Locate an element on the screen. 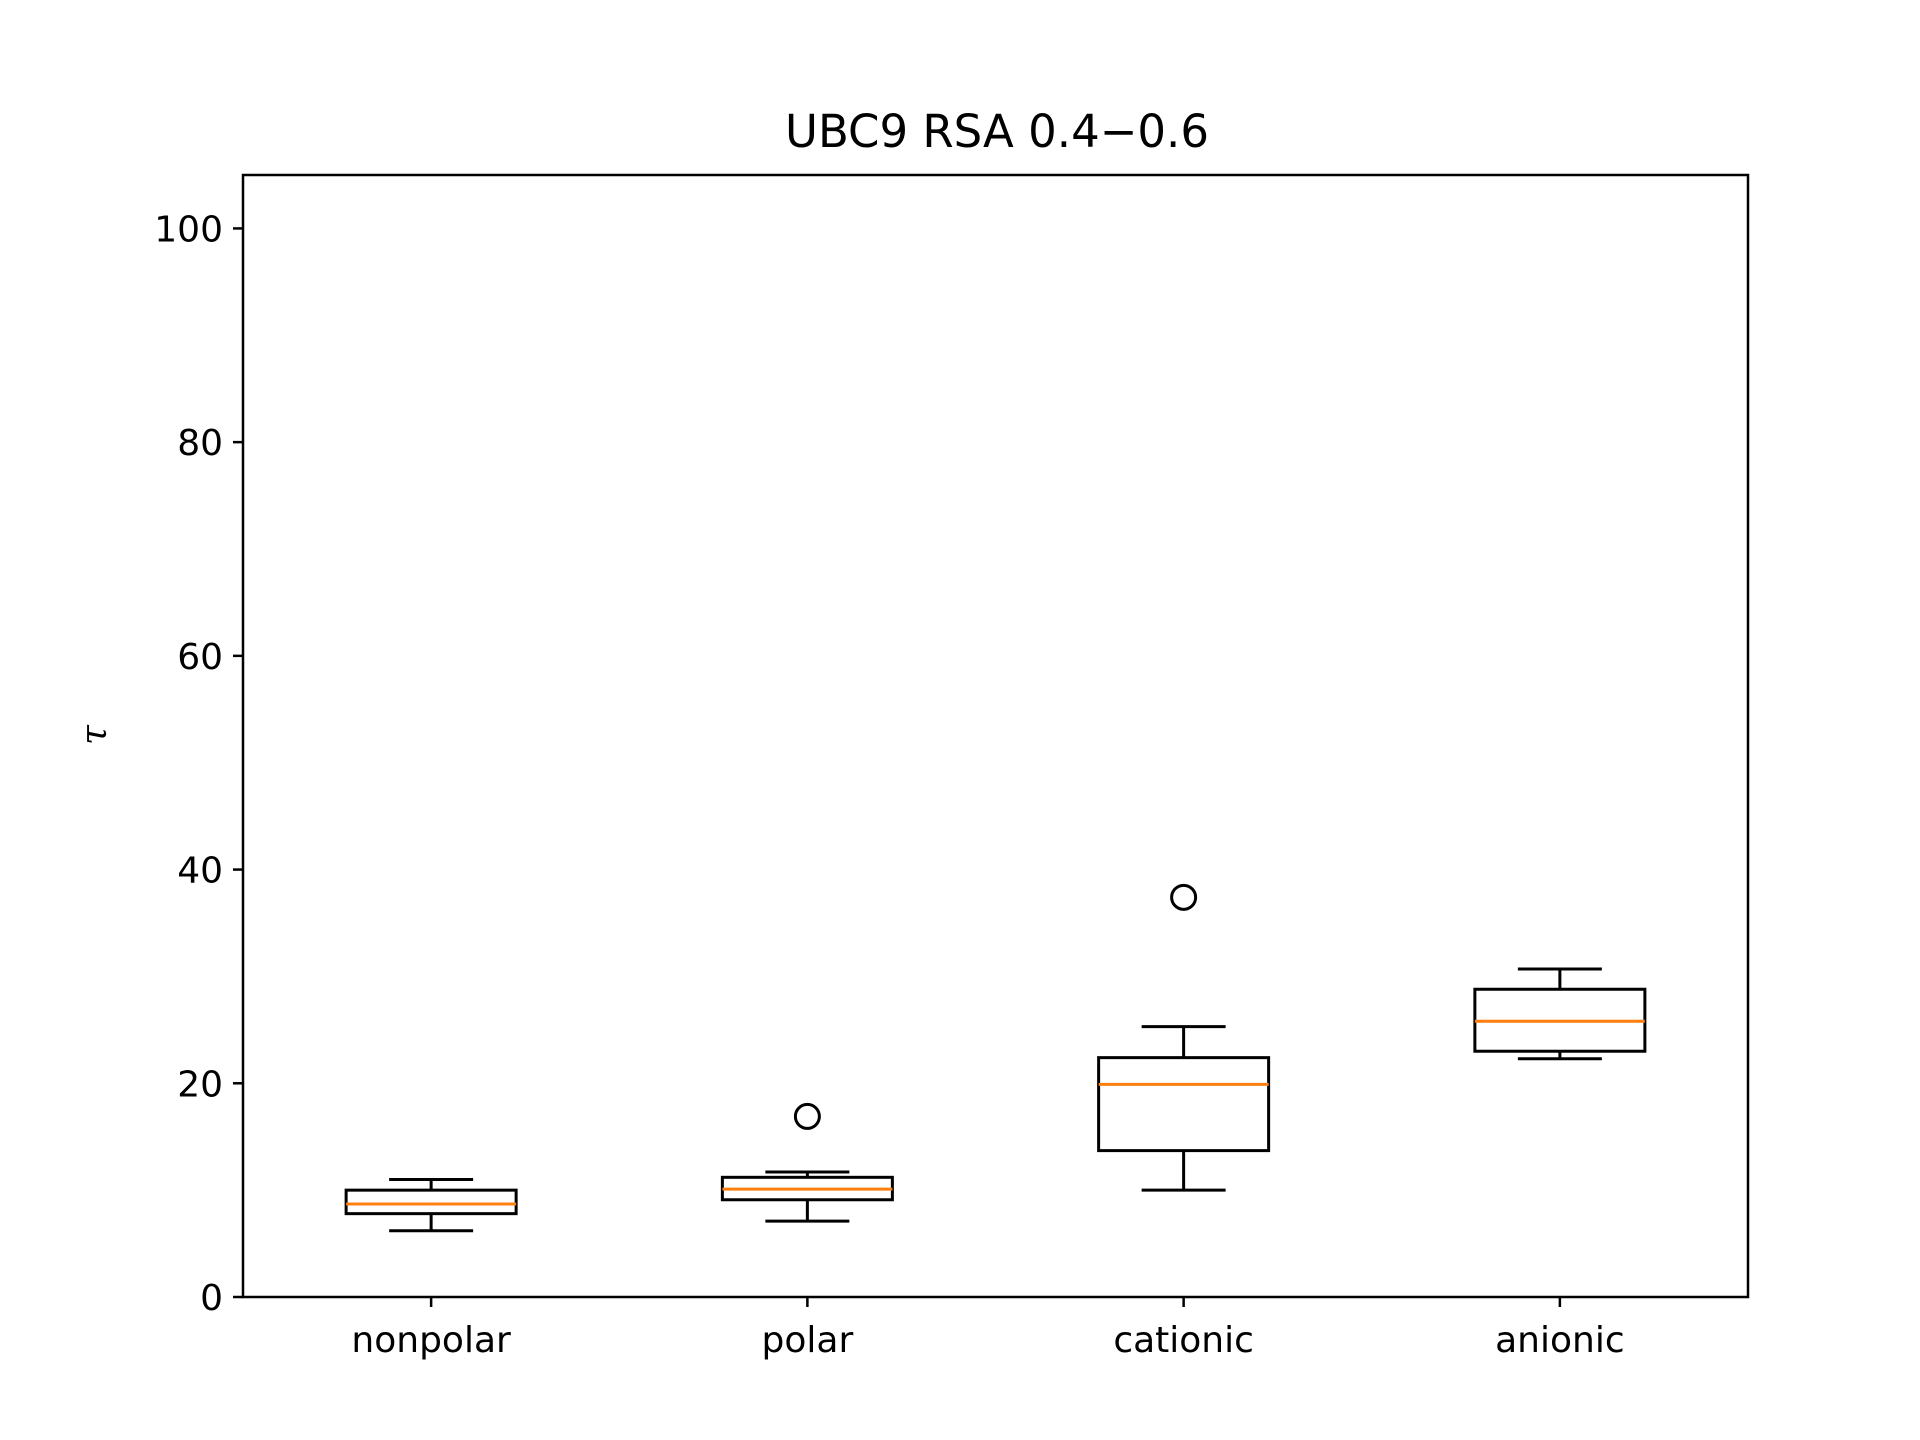 The image size is (1920, 1440). x-tick-label-cationic: cationic is located at coordinates (1183, 1340).